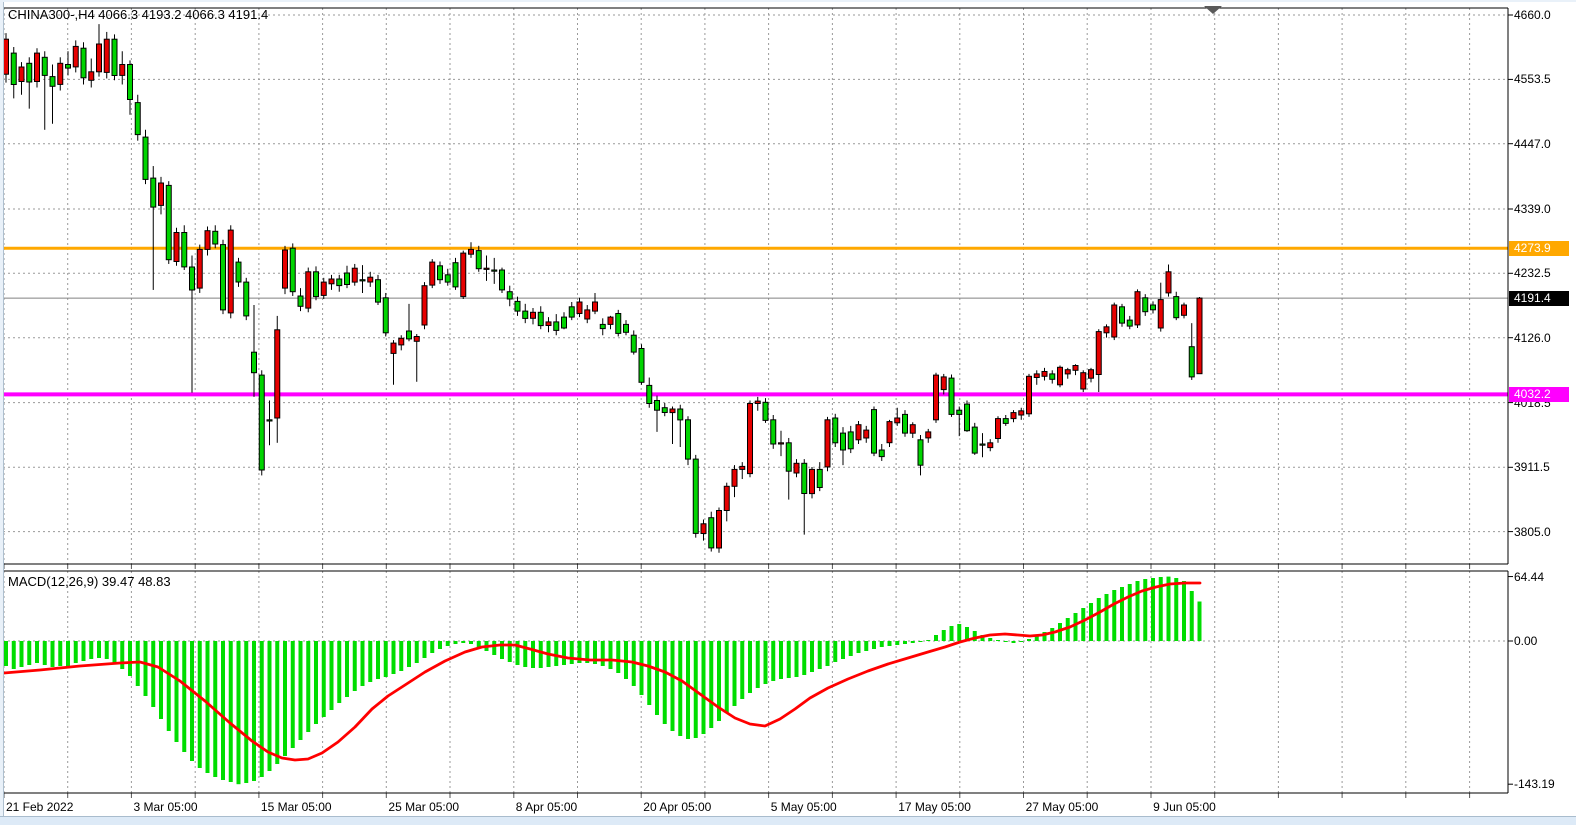 This screenshot has width=1576, height=825. I want to click on price-axis-label: 4339.0, so click(1532, 208).